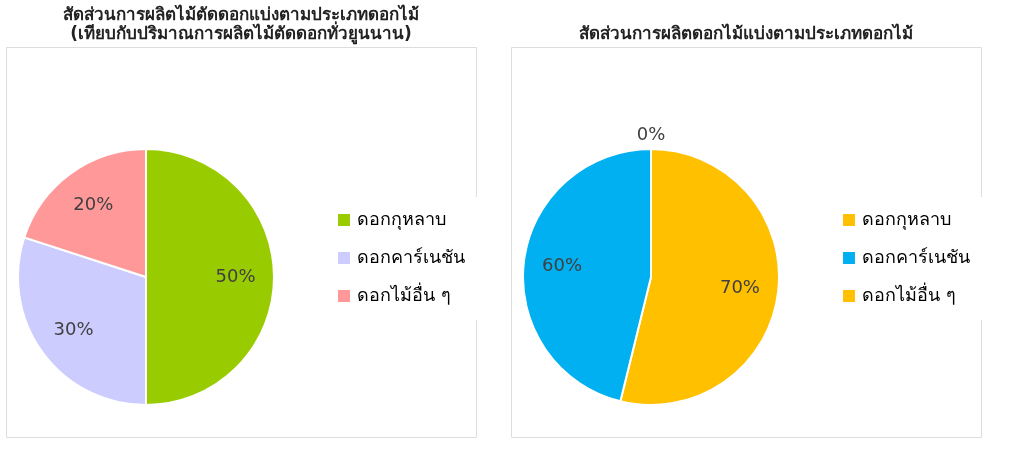 The image size is (1023, 473). What do you see at coordinates (746, 33) in the screenshot?
I see `chart-title: สัดส่วนการผลิตดอกไม้แบ่งตามประเภทดอกไม้` at bounding box center [746, 33].